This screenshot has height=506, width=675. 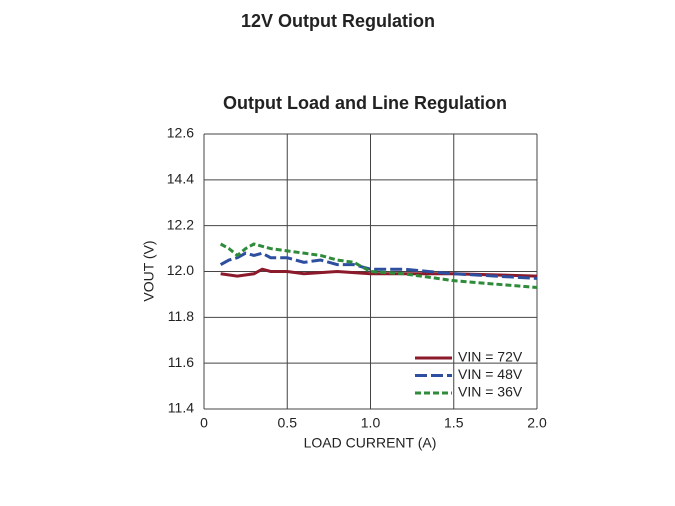 I want to click on x-tick-label: 0, so click(x=204, y=423).